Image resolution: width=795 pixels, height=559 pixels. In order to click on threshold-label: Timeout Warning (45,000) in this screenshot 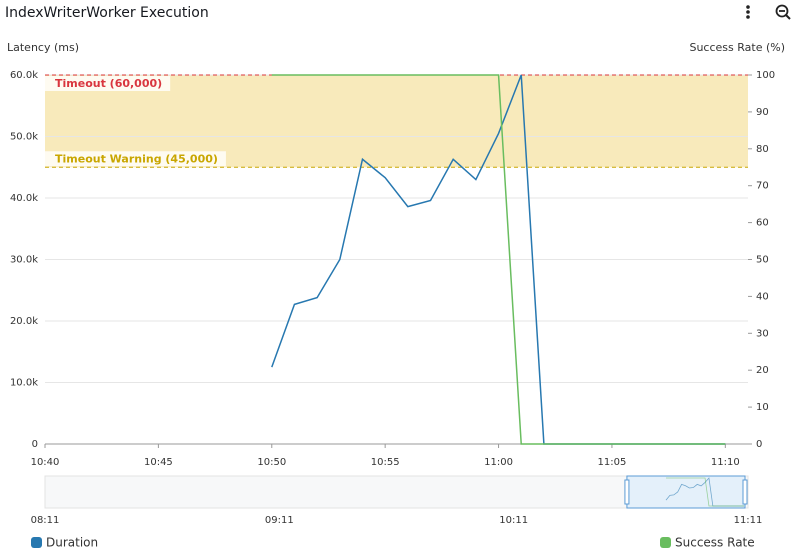, I will do `click(136, 158)`.